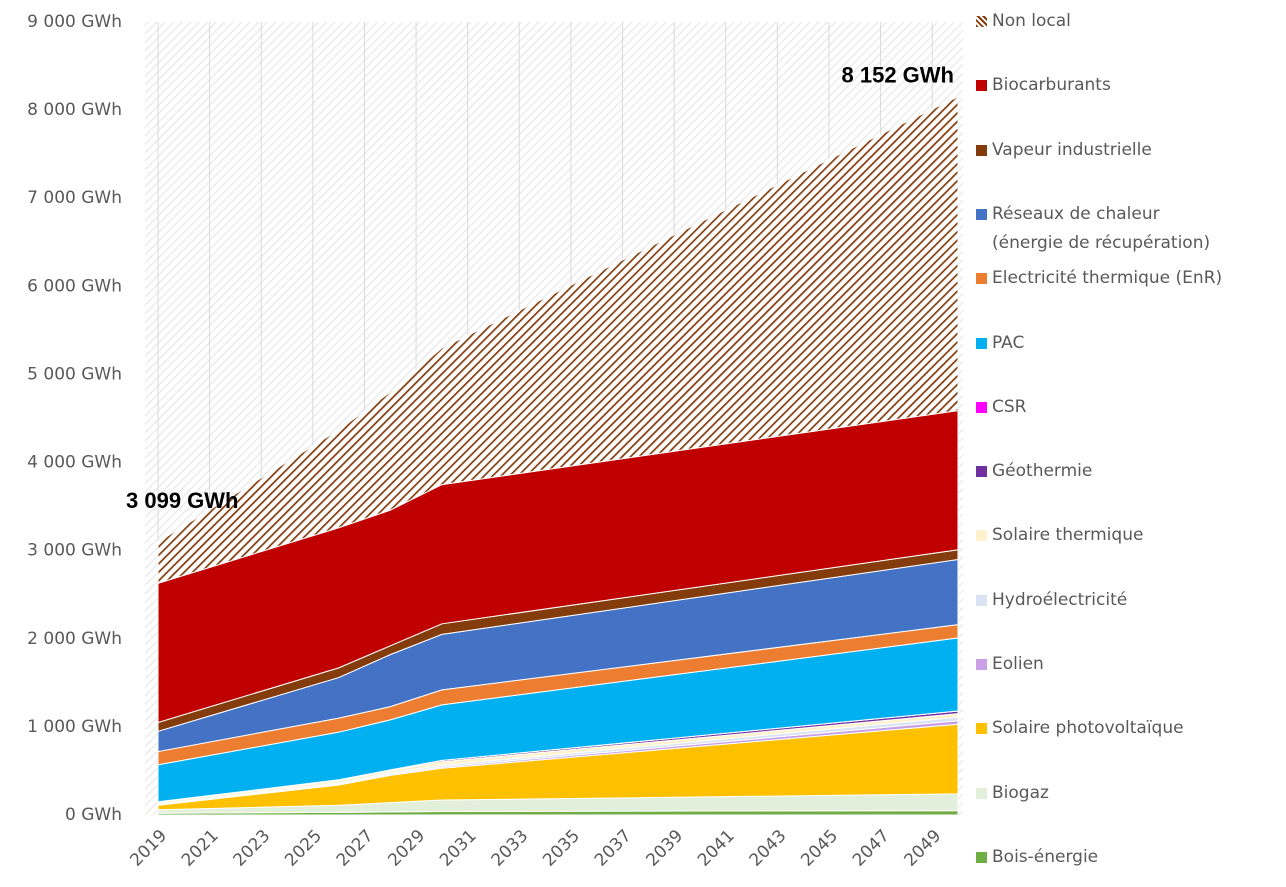 The height and width of the screenshot is (887, 1286). I want to click on legend-label: Electricité thermique (EnR), so click(1107, 278).